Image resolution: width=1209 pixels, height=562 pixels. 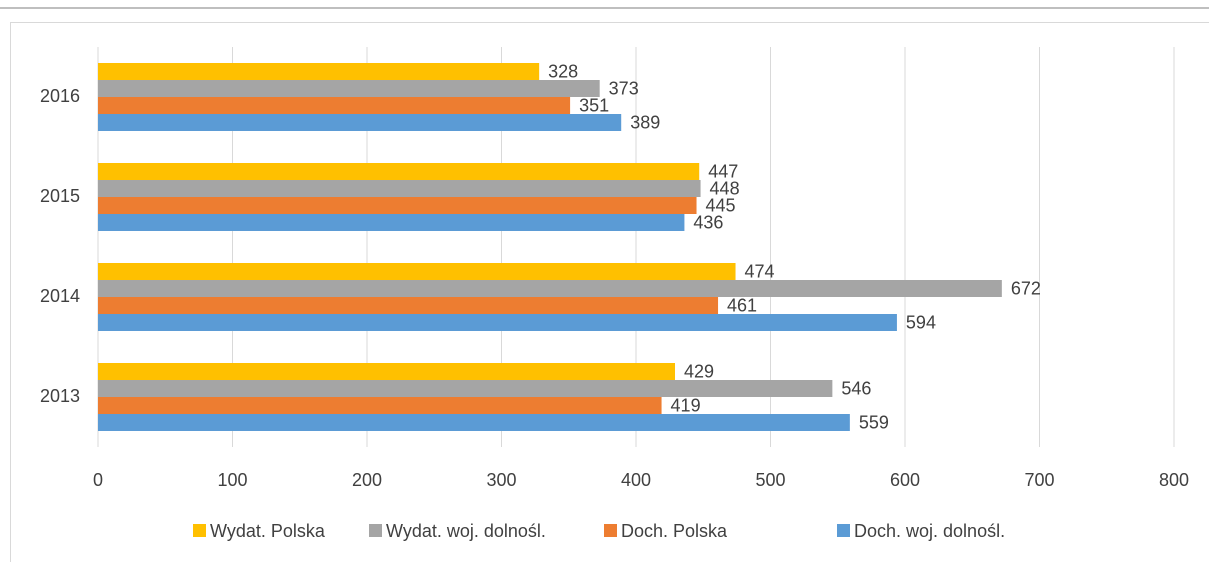 What do you see at coordinates (721, 205) in the screenshot?
I see `data-label: 445` at bounding box center [721, 205].